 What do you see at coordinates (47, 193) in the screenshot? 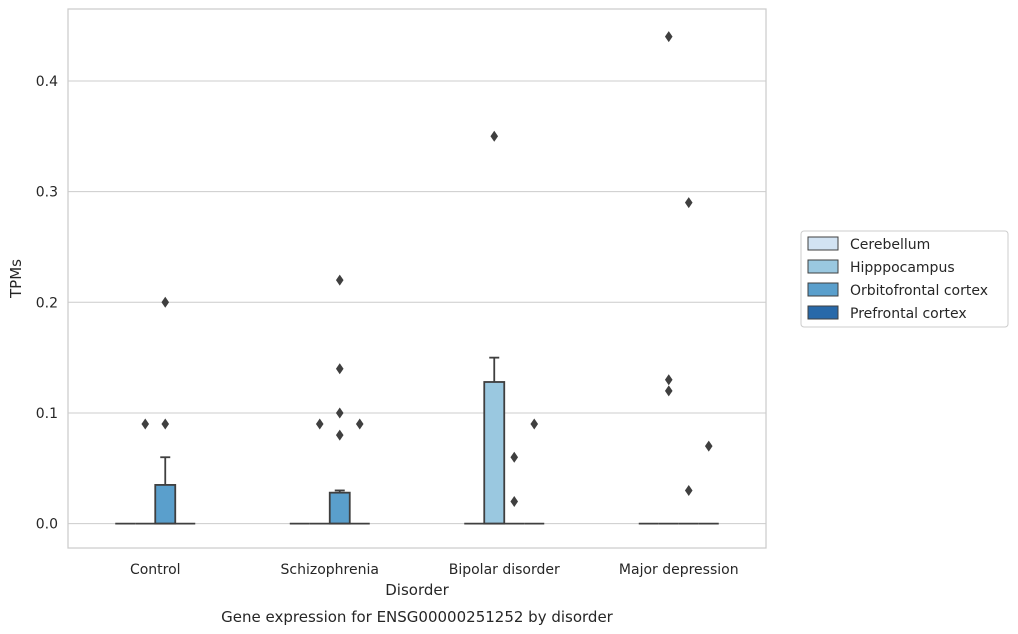
I see `y-tick-label: 0.3` at bounding box center [47, 193].